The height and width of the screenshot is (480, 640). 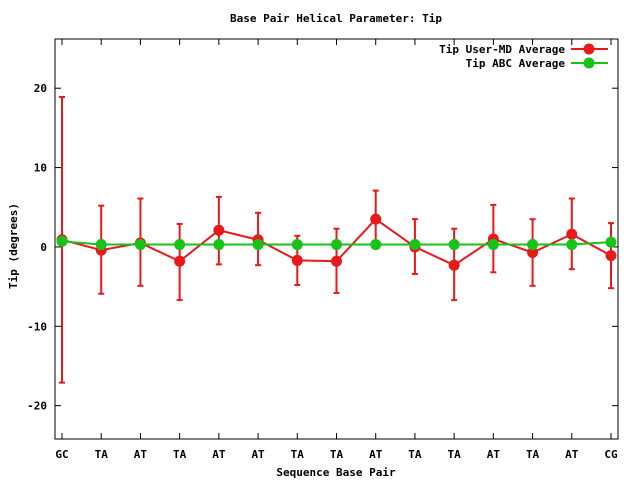 What do you see at coordinates (40, 168) in the screenshot?
I see `y-tick-label: 10` at bounding box center [40, 168].